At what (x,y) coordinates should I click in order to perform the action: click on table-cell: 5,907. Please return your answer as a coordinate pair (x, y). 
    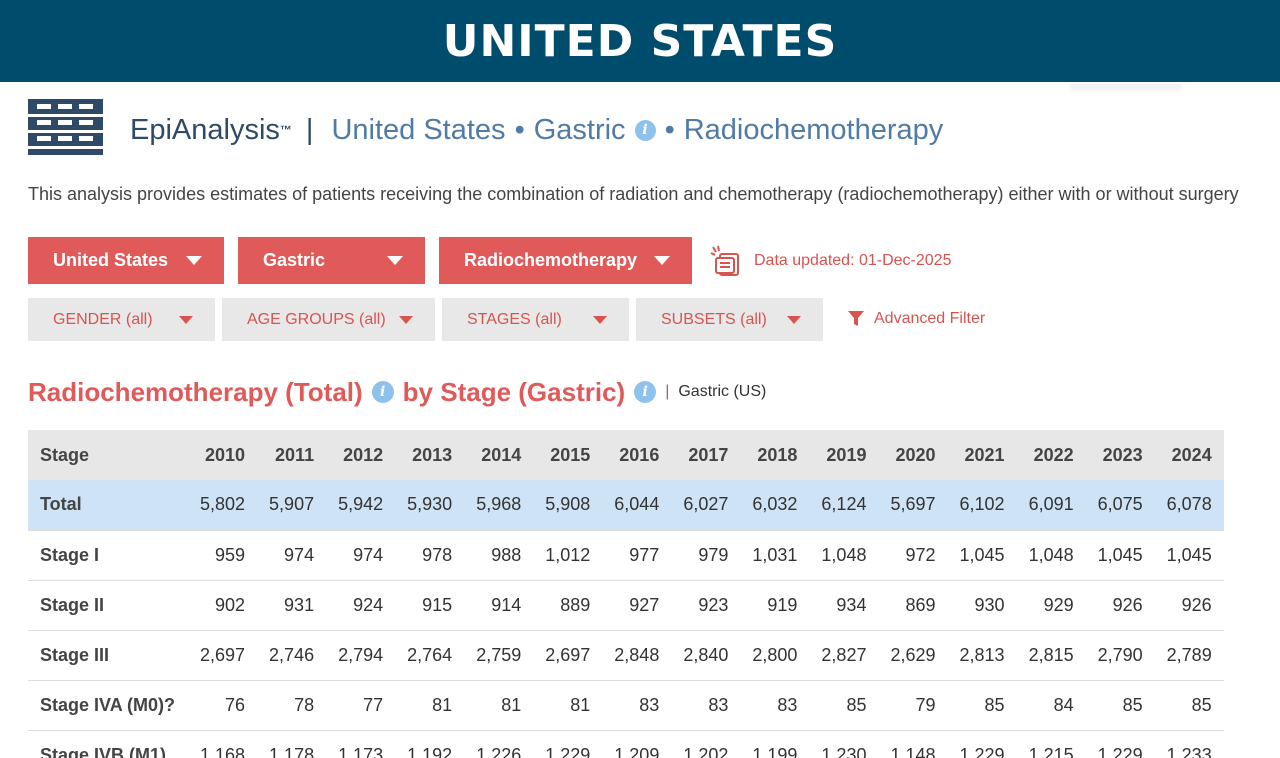
    Looking at the image, I should click on (292, 505).